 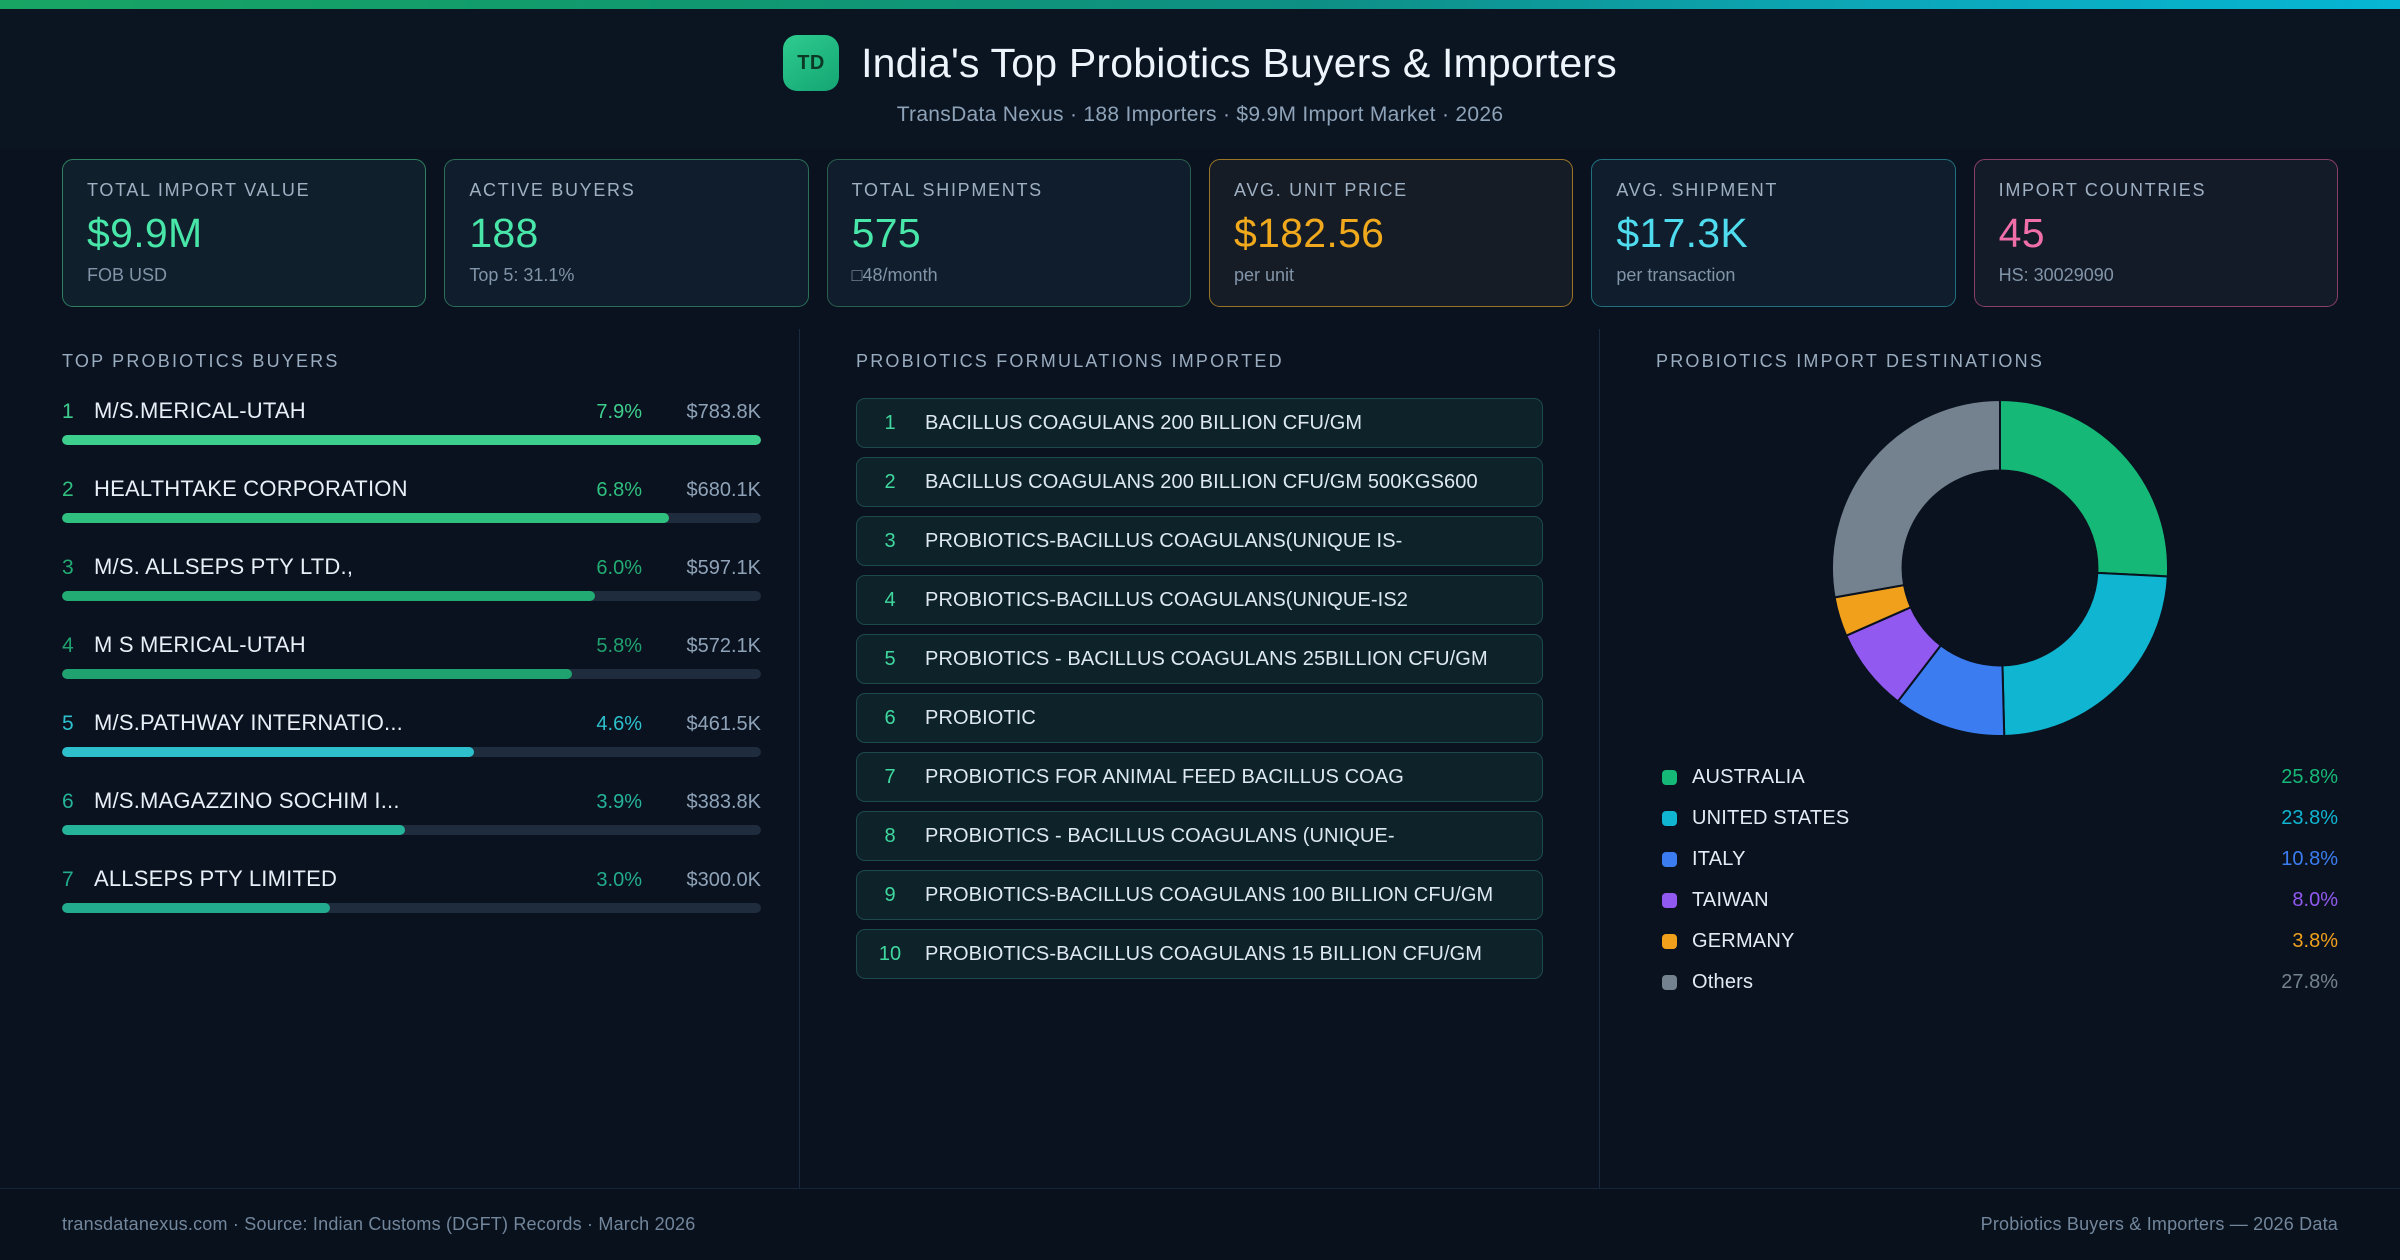 I want to click on buyer-row: 5 M/S.PATHWAY INTERNATIO... 4.6% $461.5K, so click(x=411, y=733).